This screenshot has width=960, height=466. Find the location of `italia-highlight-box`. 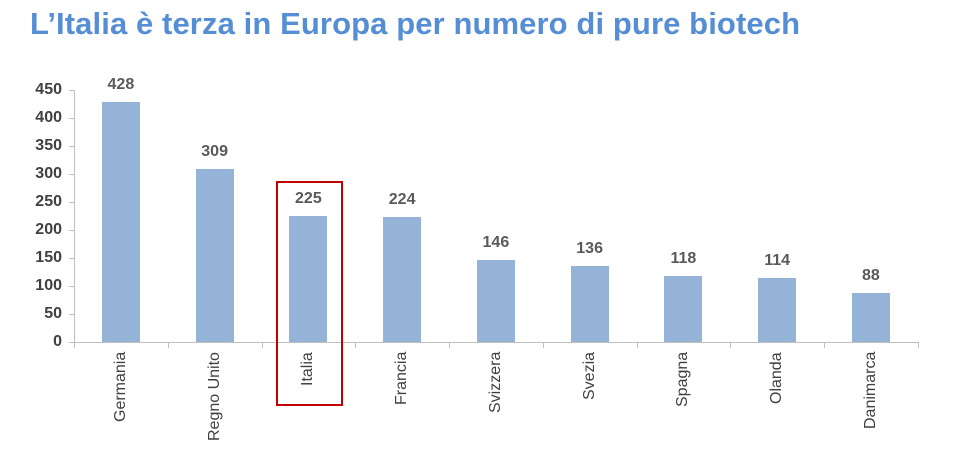

italia-highlight-box is located at coordinates (309, 293).